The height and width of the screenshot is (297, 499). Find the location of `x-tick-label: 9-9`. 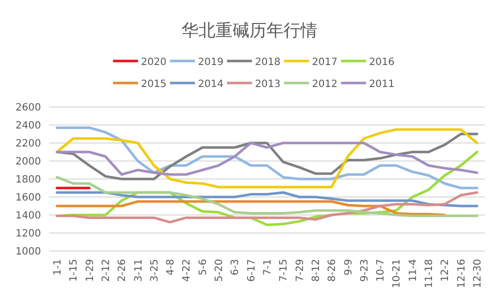

x-tick-label: 9-9 is located at coordinates (348, 267).